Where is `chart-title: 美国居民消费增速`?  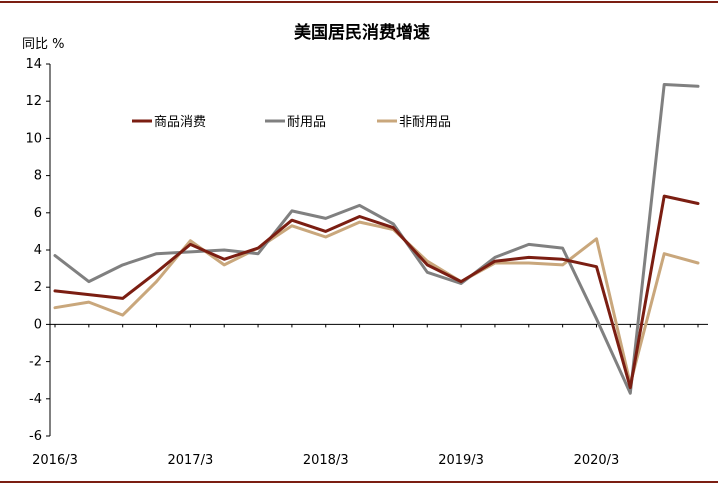
chart-title: 美国居民消费增速 is located at coordinates (362, 32).